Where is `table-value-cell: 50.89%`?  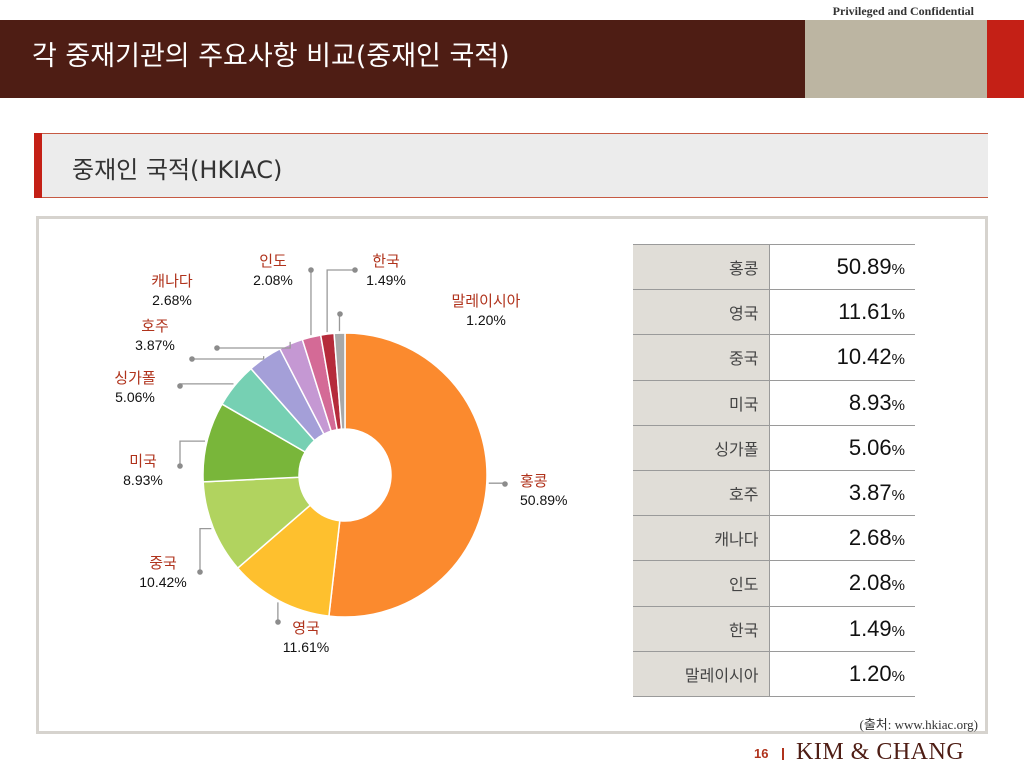 table-value-cell: 50.89% is located at coordinates (842, 267).